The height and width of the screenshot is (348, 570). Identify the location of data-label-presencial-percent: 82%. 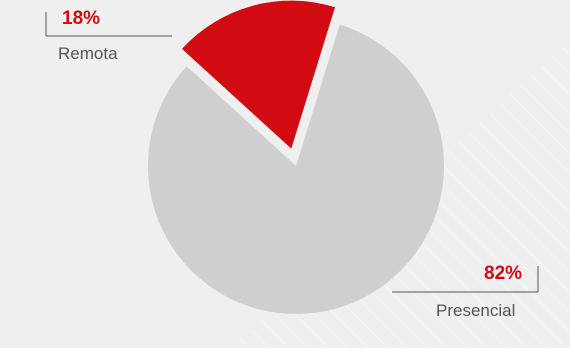
(503, 273).